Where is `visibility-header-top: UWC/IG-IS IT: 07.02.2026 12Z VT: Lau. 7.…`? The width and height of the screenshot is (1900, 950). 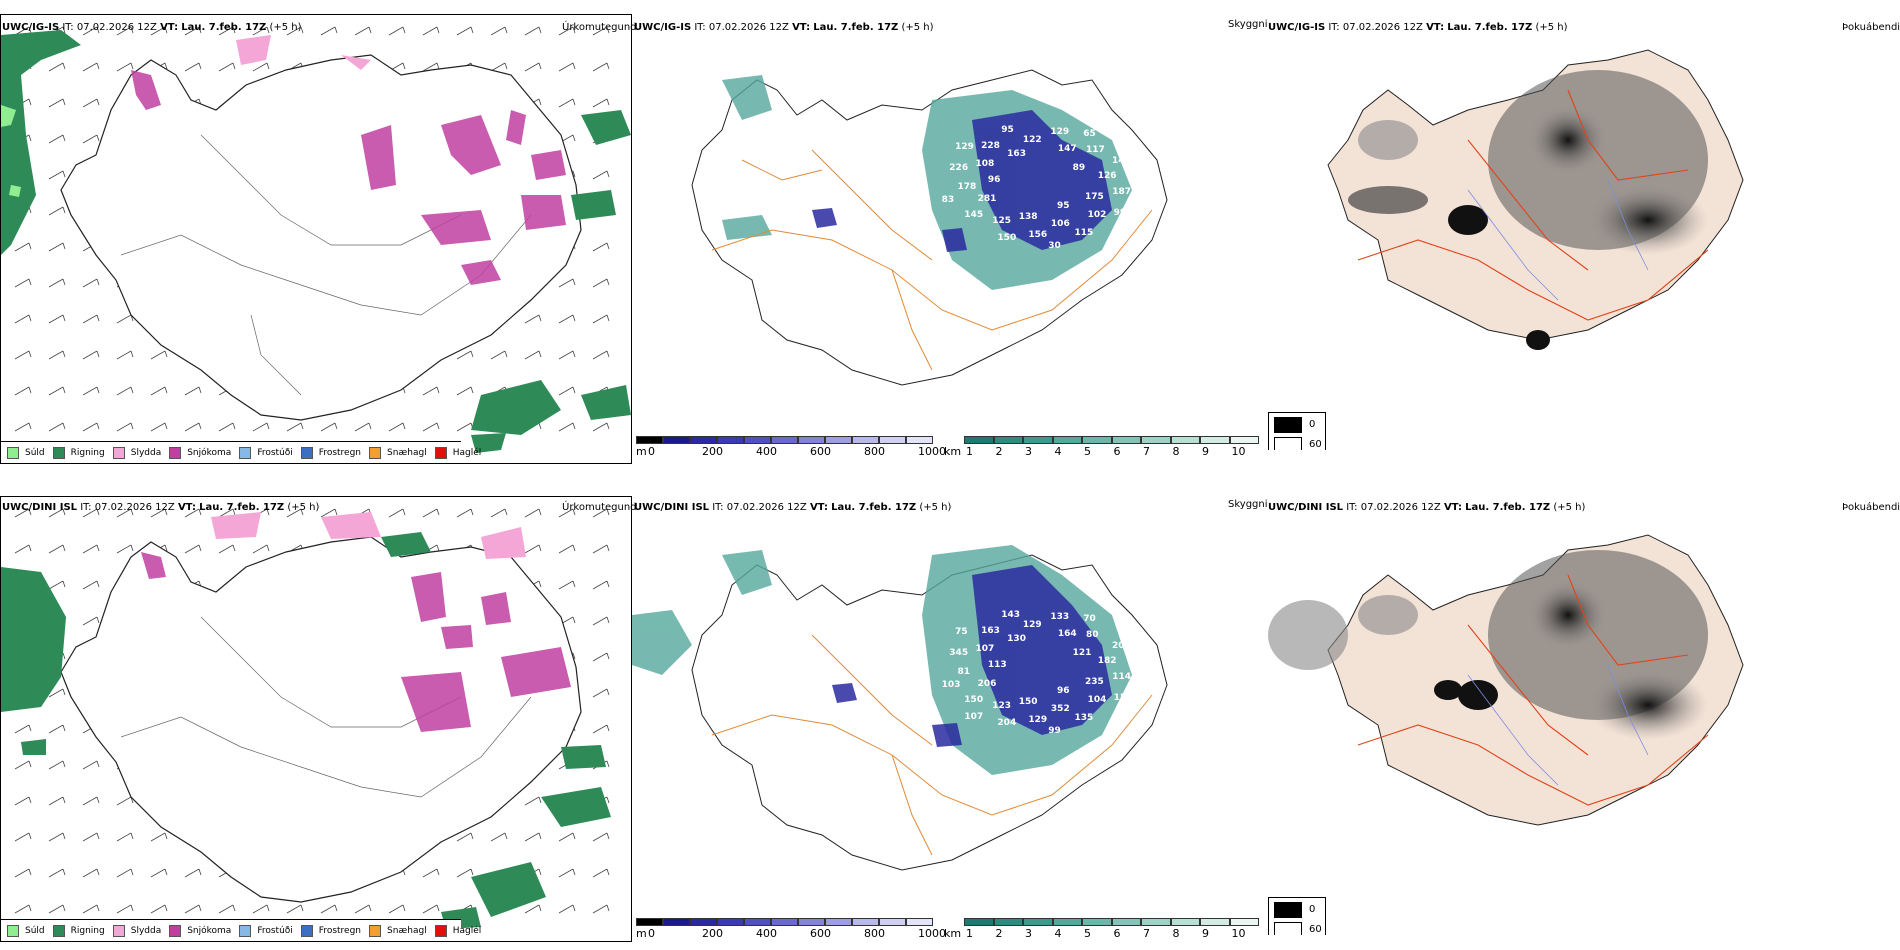 visibility-header-top: UWC/IG-IS IT: 07.02.2026 12Z VT: Lau. 7.… is located at coordinates (784, 27).